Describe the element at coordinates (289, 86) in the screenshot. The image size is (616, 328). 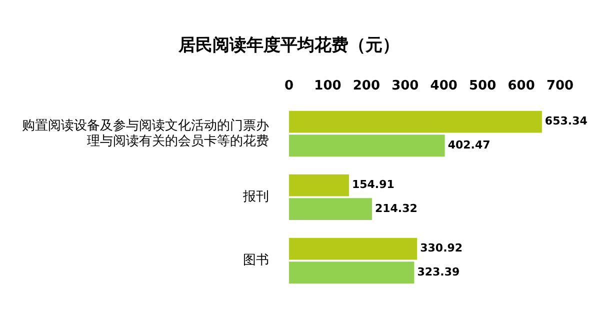
I see `x-tick-label: 0` at that location.